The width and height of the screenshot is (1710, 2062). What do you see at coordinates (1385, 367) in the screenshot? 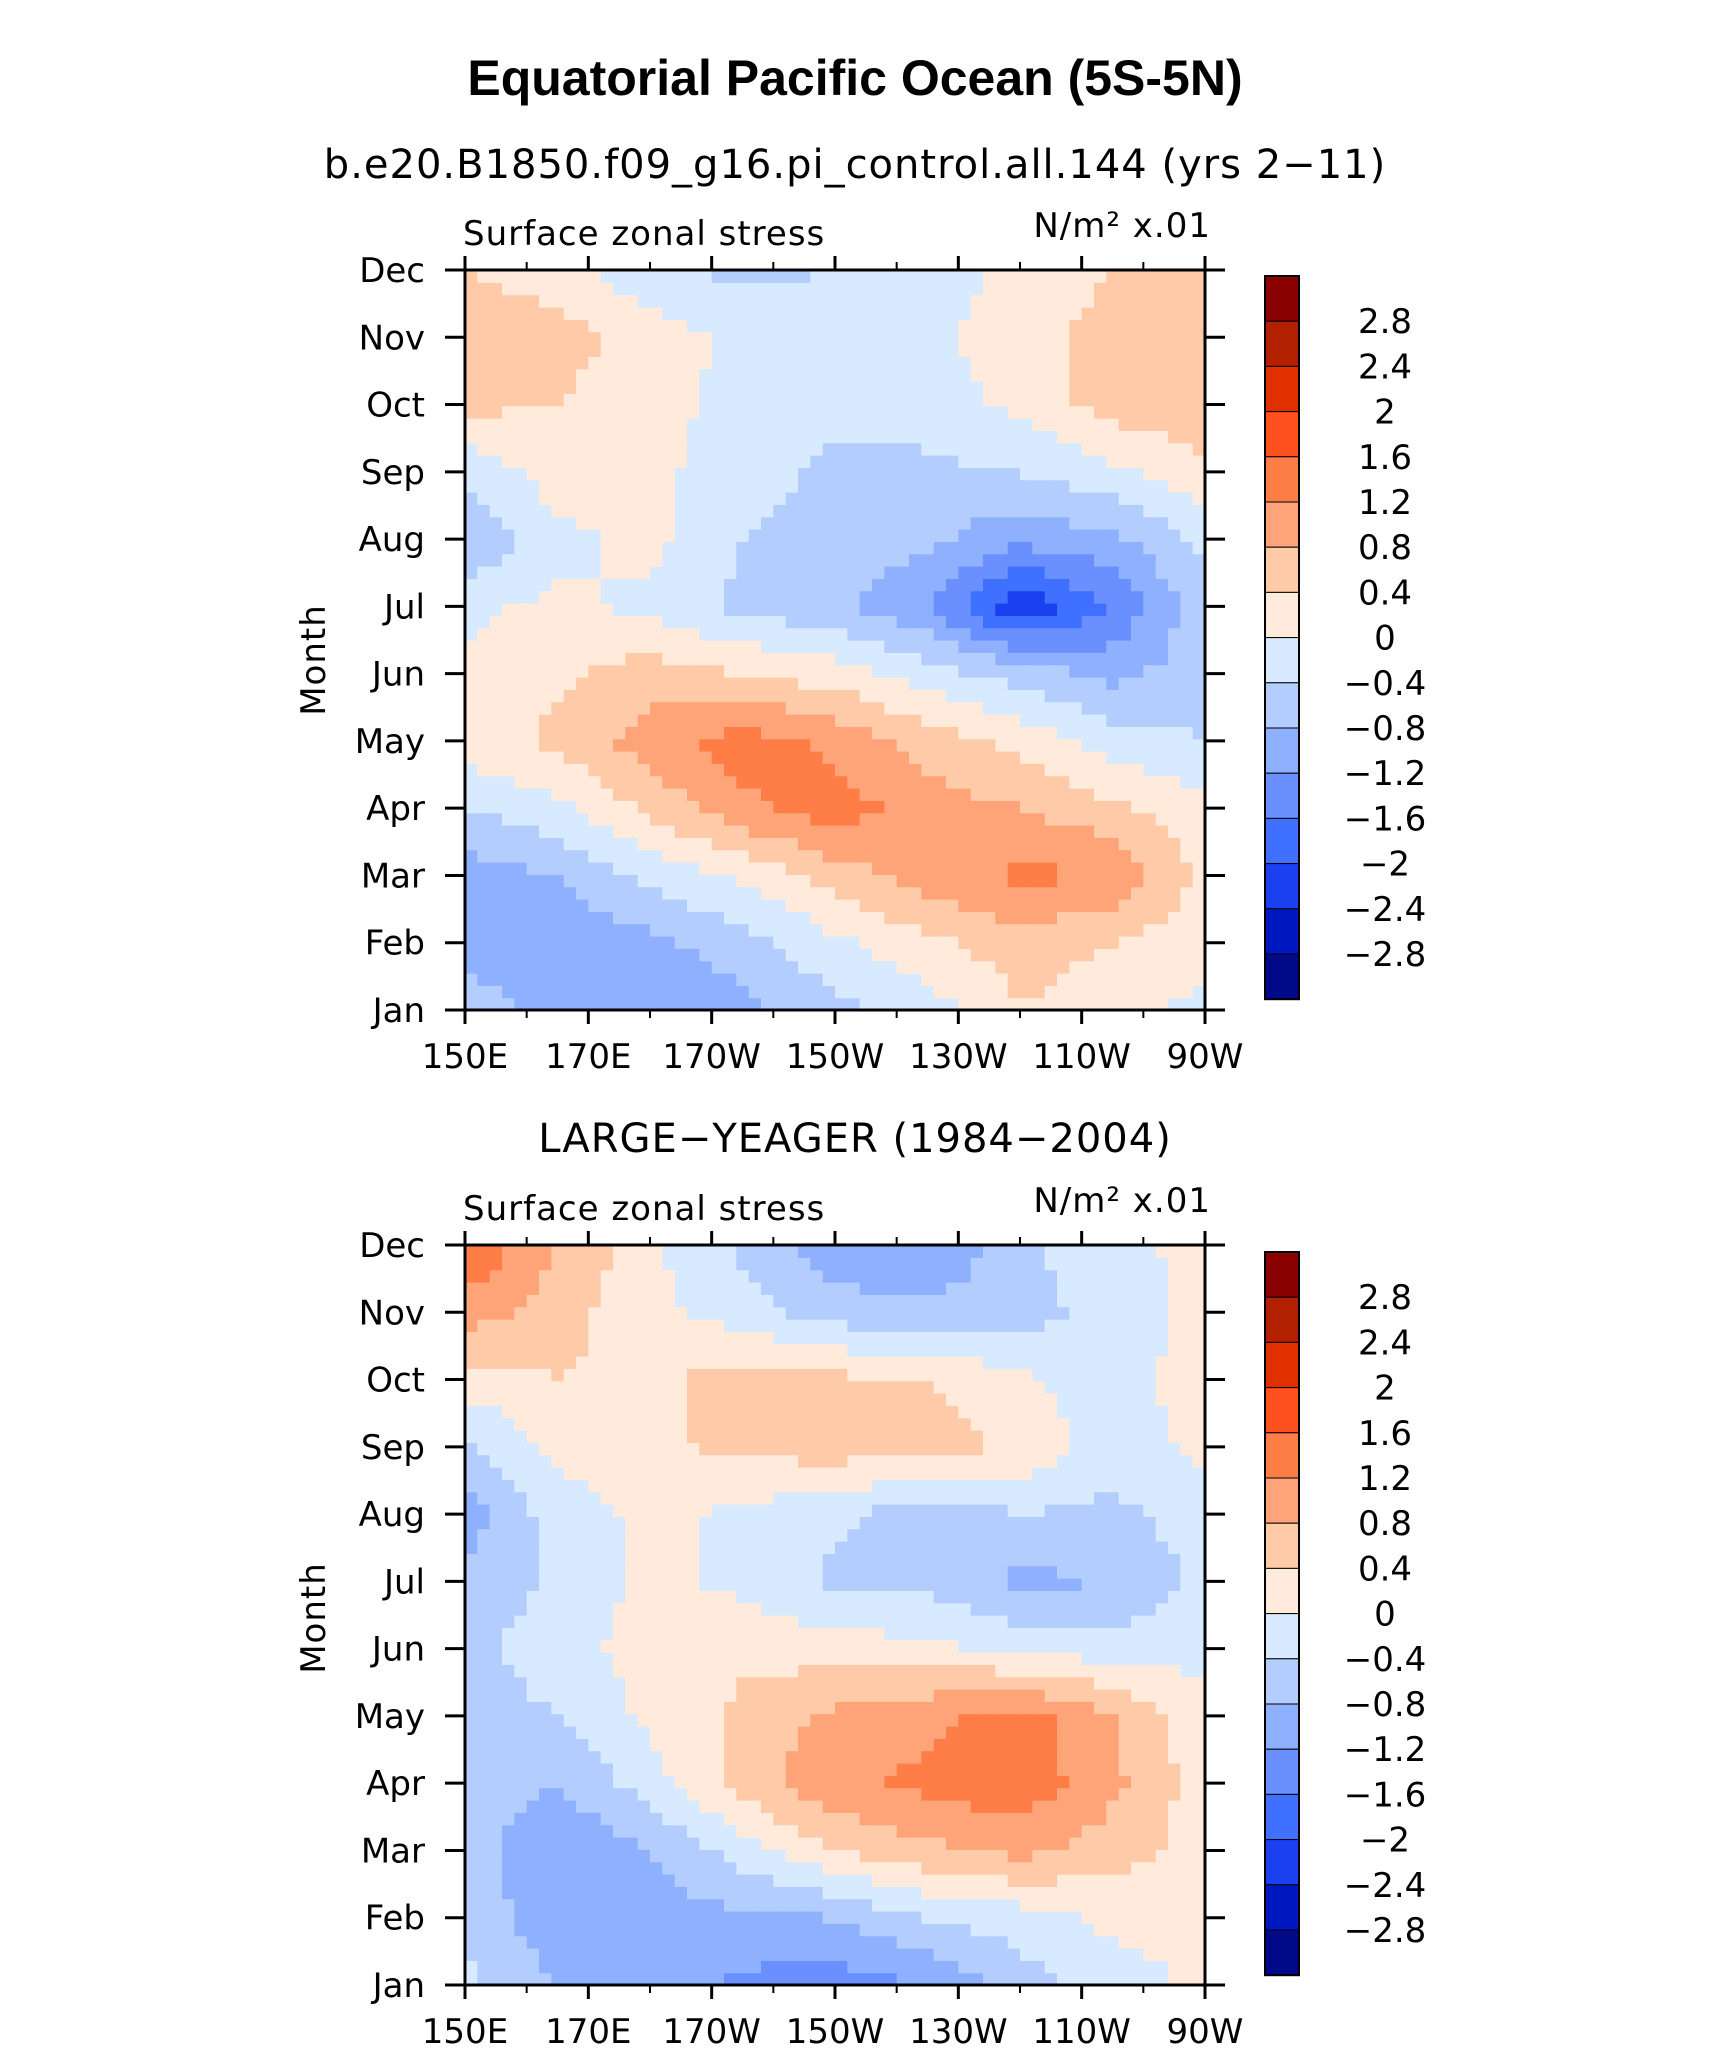
I see `colorbar-label: 2.4` at bounding box center [1385, 367].